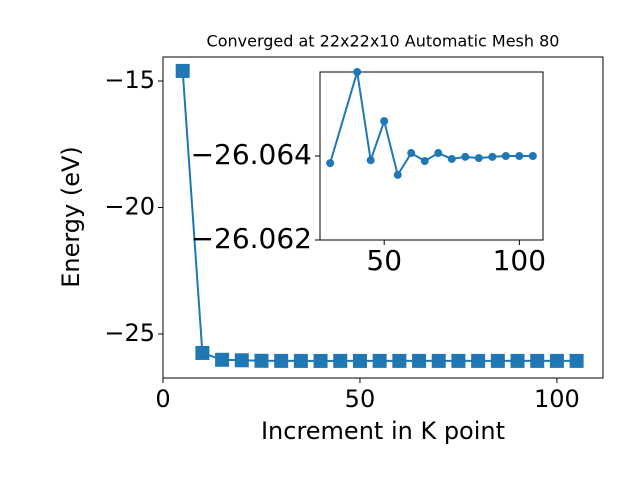  What do you see at coordinates (129, 80) in the screenshot?
I see `y-tick-label: −15` at bounding box center [129, 80].